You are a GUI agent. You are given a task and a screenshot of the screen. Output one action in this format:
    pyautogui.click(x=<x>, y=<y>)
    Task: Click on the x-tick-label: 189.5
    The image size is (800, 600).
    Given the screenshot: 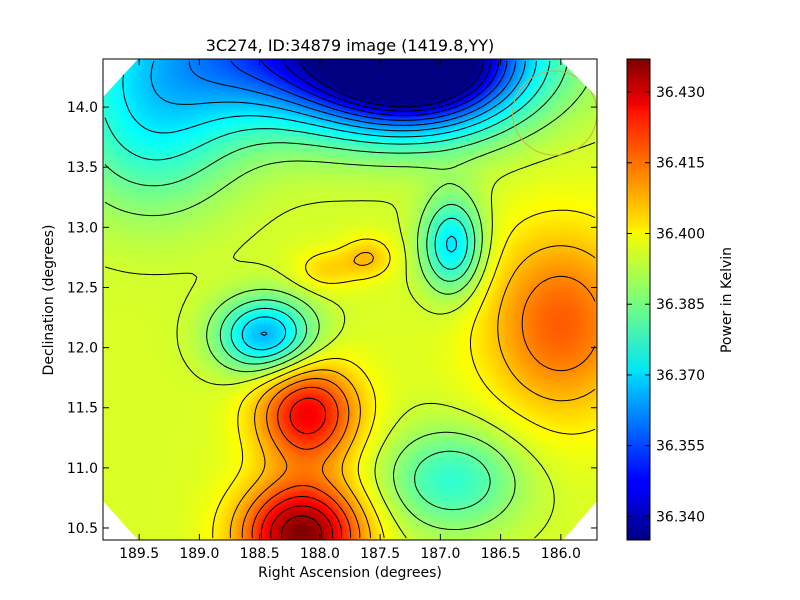 What is the action you would take?
    pyautogui.click(x=139, y=554)
    